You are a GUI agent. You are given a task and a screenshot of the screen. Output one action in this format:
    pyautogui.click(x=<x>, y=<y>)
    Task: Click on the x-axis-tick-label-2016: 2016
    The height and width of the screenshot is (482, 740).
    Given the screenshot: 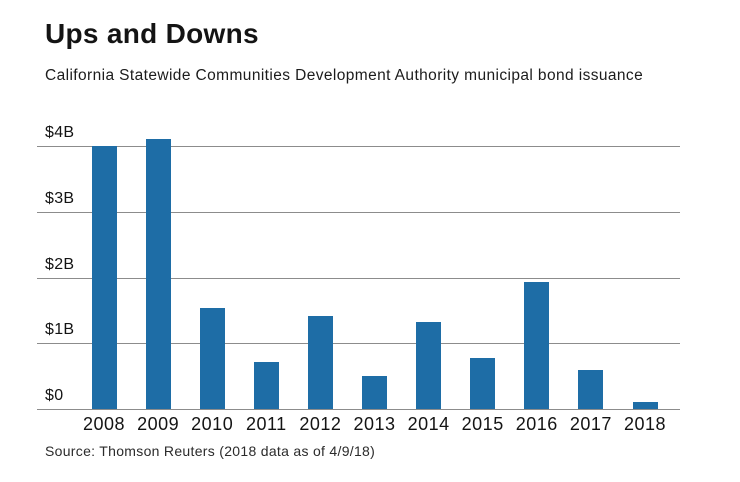 What is the action you would take?
    pyautogui.click(x=536, y=424)
    